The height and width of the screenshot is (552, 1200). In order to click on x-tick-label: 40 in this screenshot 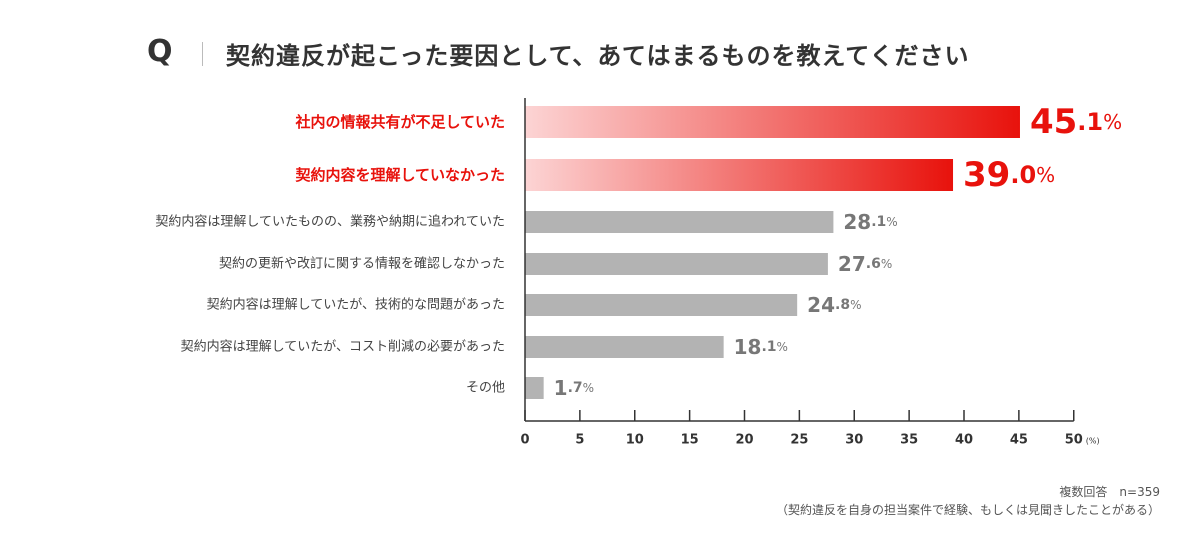, I will do `click(964, 440)`.